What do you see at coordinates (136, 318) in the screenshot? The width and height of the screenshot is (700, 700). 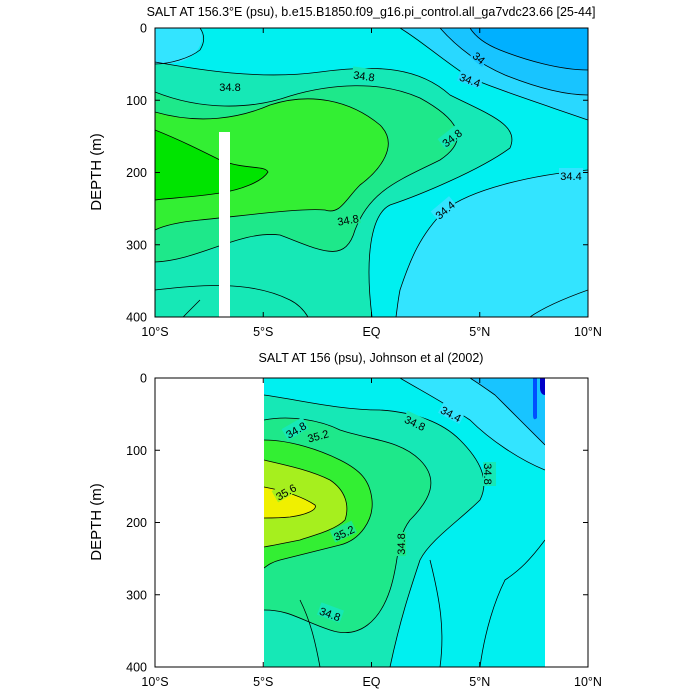 I see `top-y-tick-label: 400` at bounding box center [136, 318].